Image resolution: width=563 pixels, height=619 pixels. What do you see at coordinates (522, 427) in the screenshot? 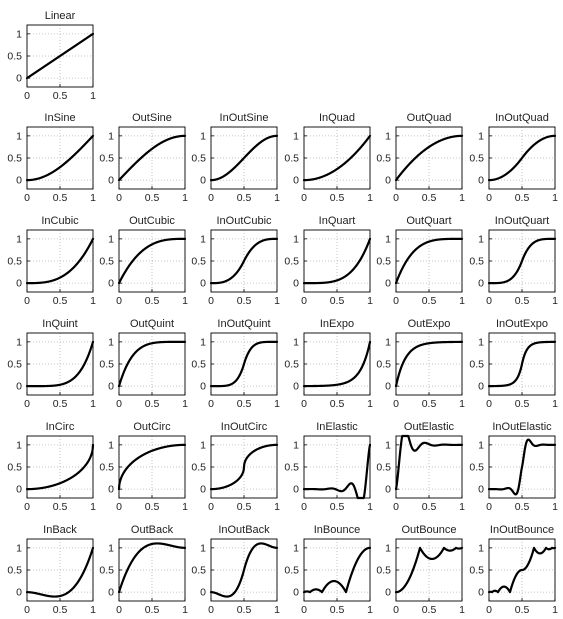
I see `chart-title: InOutElastic` at bounding box center [522, 427].